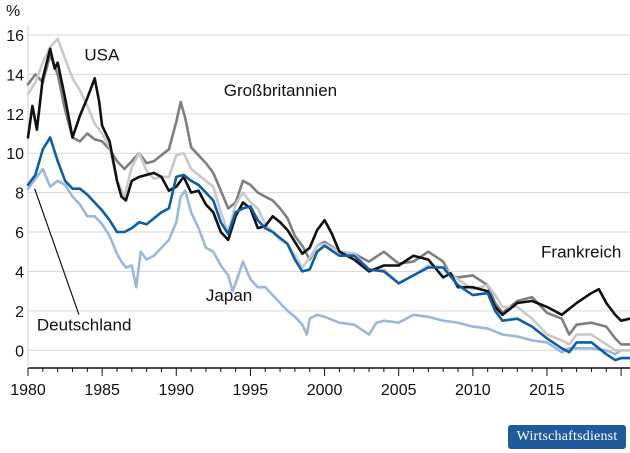 The height and width of the screenshot is (453, 630). What do you see at coordinates (84, 325) in the screenshot?
I see `series-label: Deutschland` at bounding box center [84, 325].